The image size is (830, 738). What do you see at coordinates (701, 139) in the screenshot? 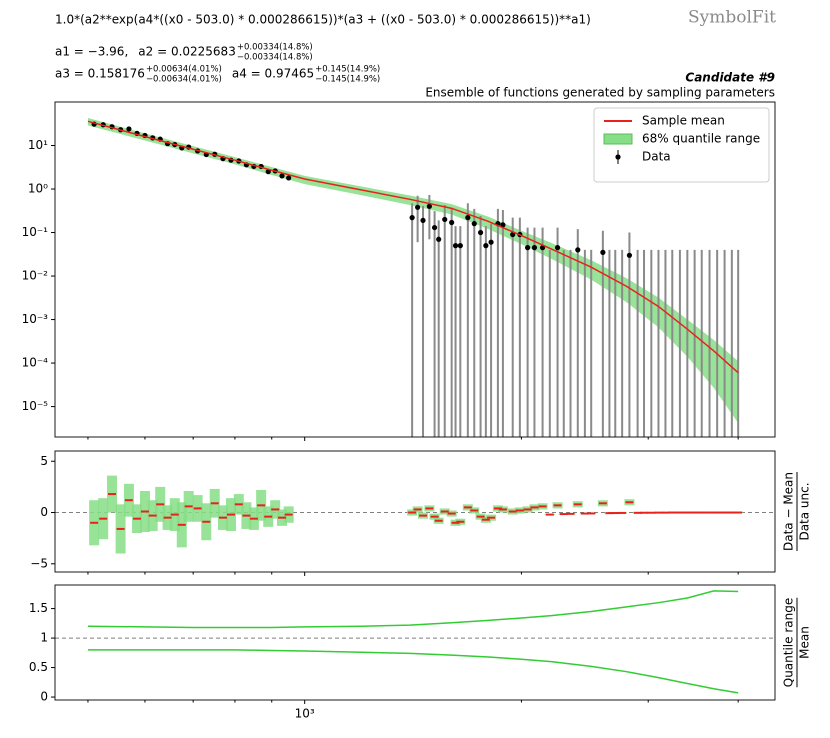
I see `legend-label: 68% quantile range` at bounding box center [701, 139].